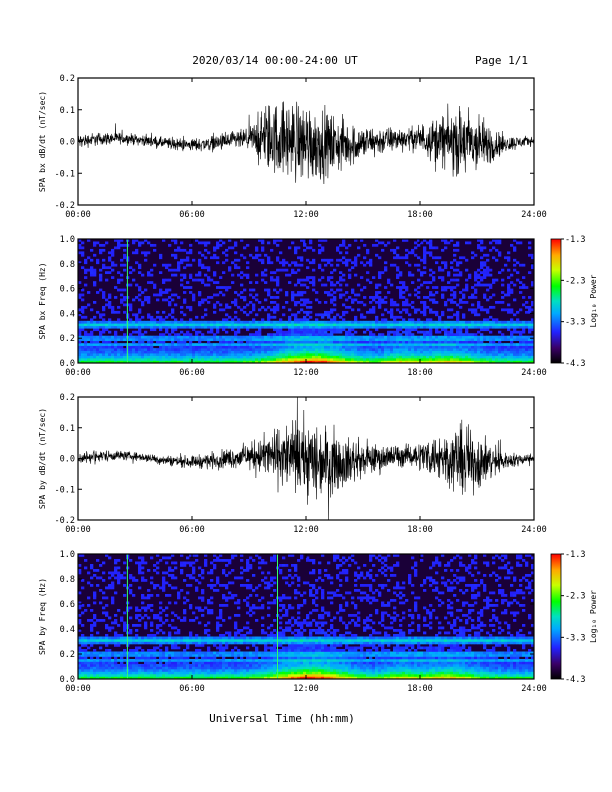 This screenshot has width=612, height=792. Describe the element at coordinates (420, 530) in the screenshot. I see `x-tick-label: 18:00` at that location.